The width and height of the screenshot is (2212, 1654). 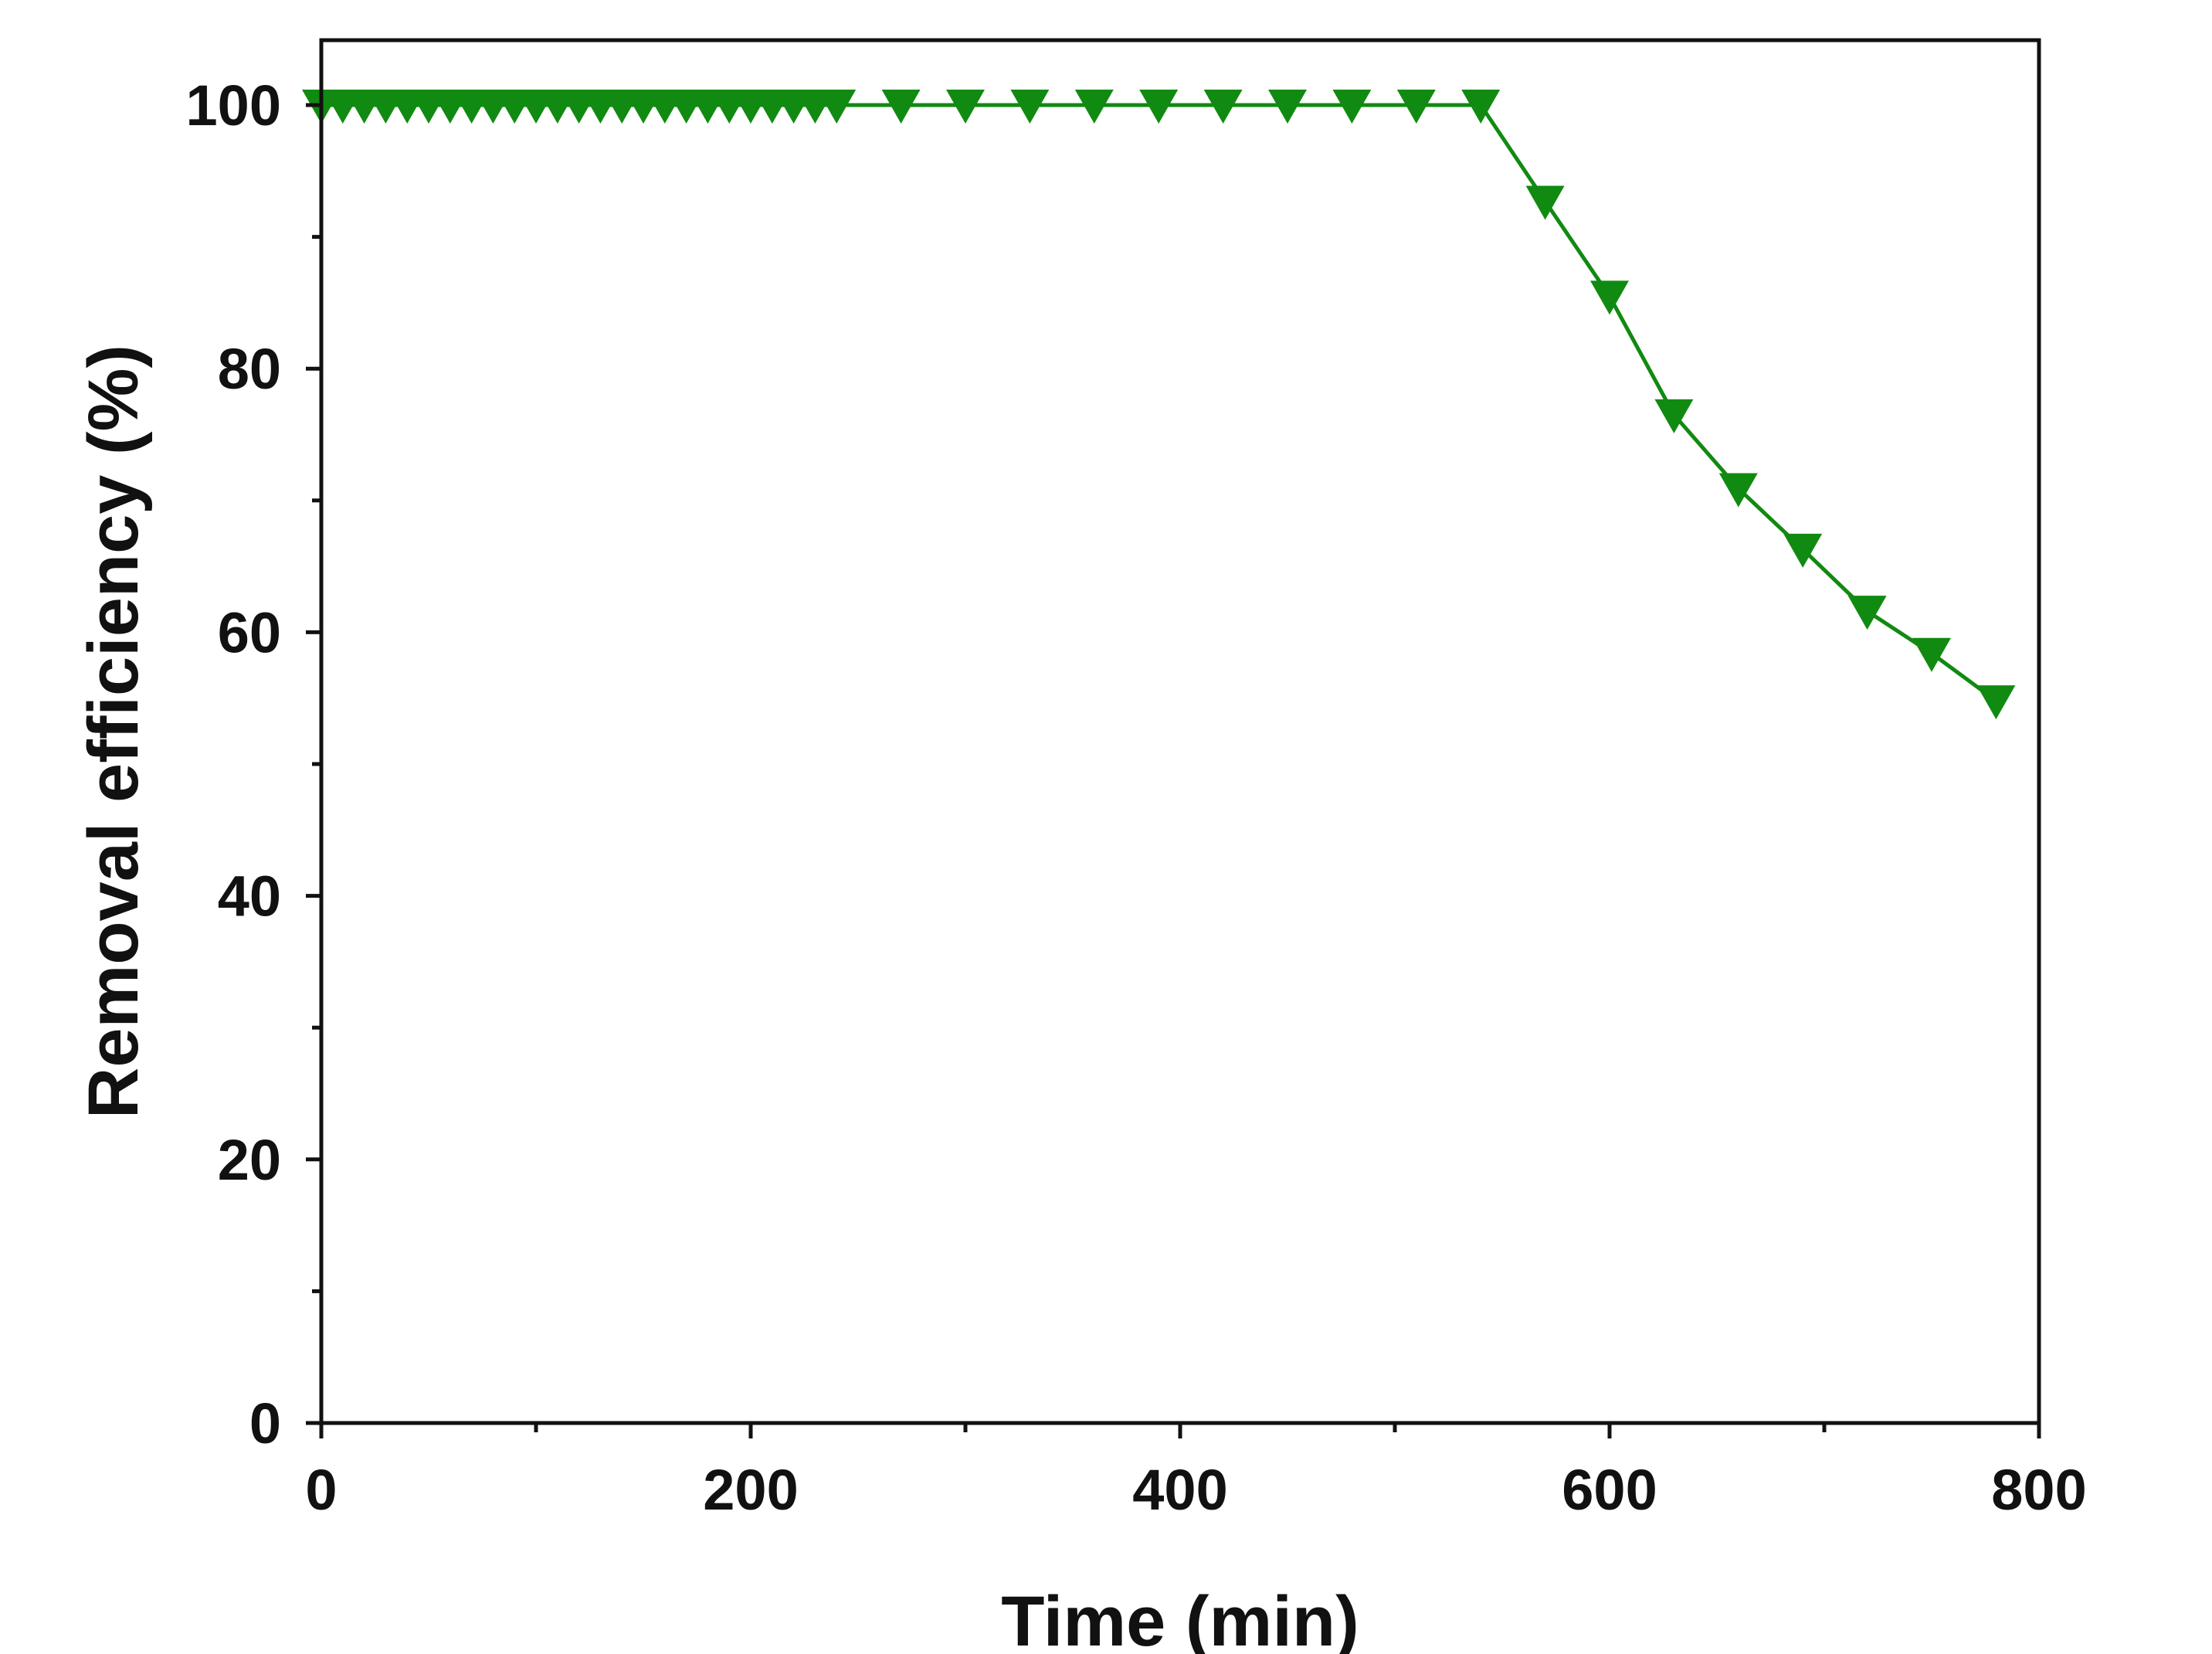 What do you see at coordinates (1609, 1490) in the screenshot?
I see `x-tick-label: 600` at bounding box center [1609, 1490].